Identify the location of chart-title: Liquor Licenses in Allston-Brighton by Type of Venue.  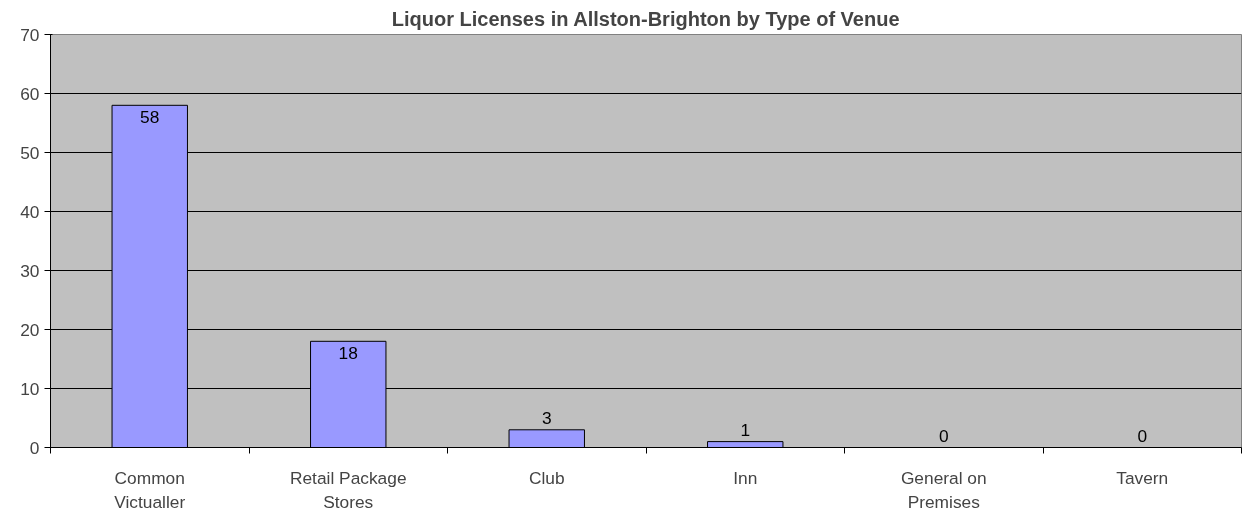
(645, 18).